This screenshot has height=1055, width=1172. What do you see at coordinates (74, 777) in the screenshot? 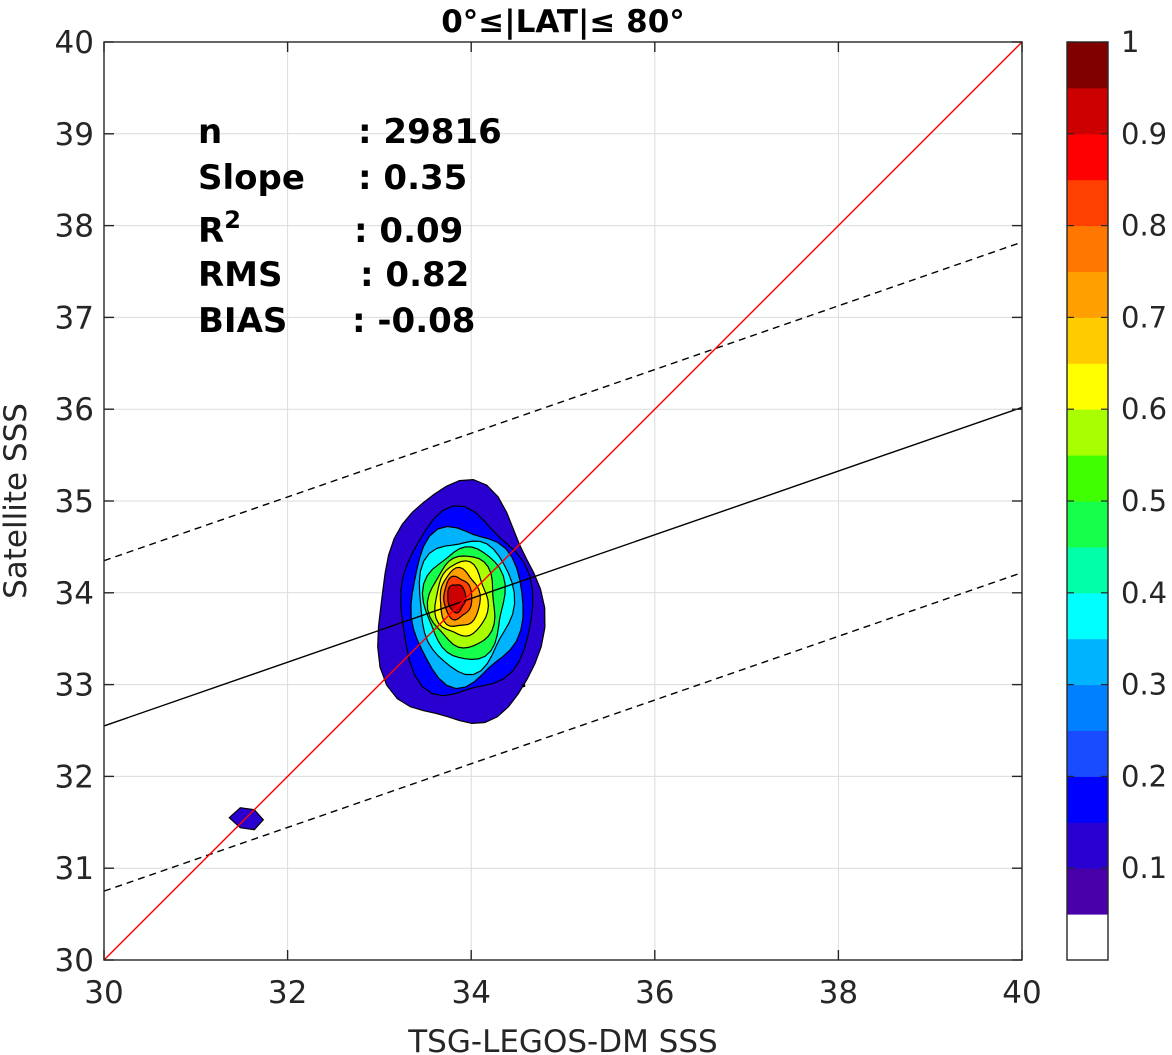
I see `y-tick-label: 32` at bounding box center [74, 777].